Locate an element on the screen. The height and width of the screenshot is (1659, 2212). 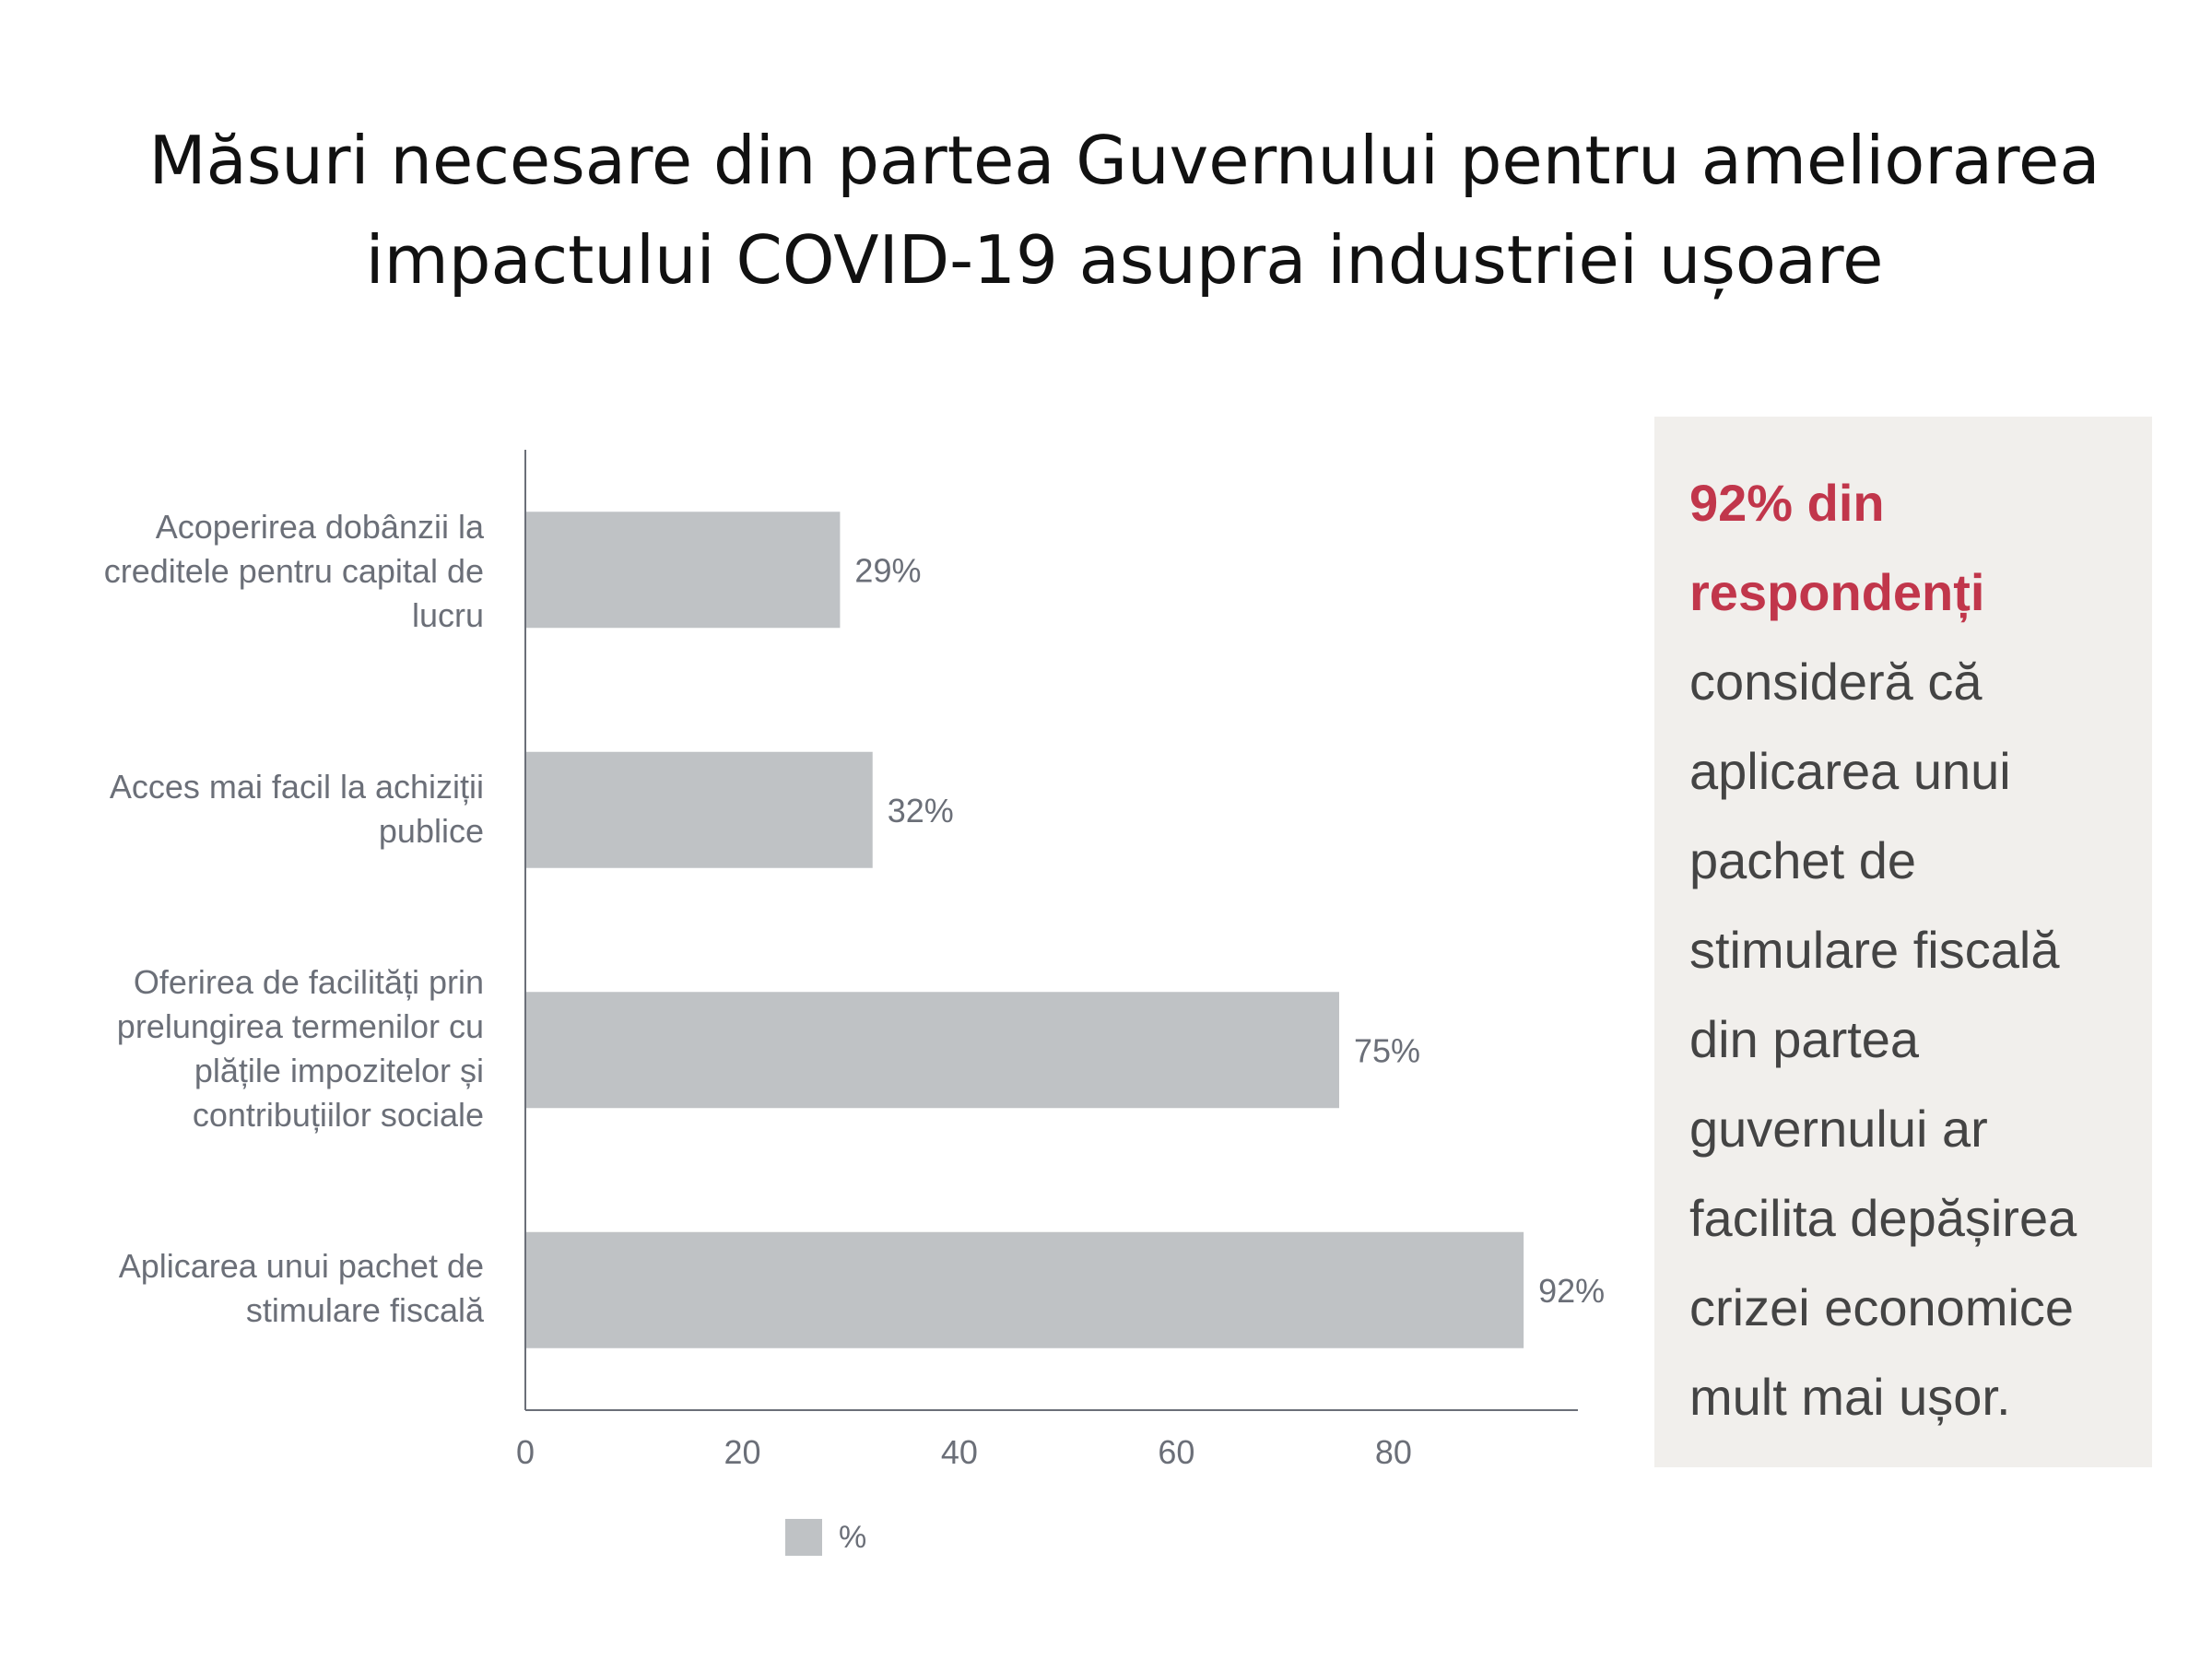
data-label-2: 75% is located at coordinates (1387, 1050).